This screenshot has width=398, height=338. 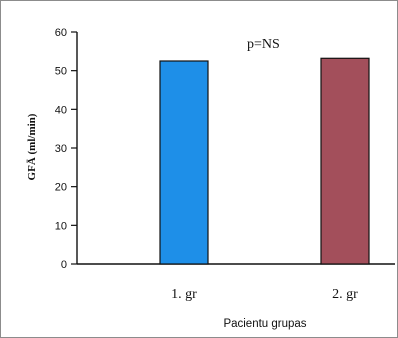 I want to click on y-ticks: 0 10 20 30 40 50 60, so click(x=66, y=149).